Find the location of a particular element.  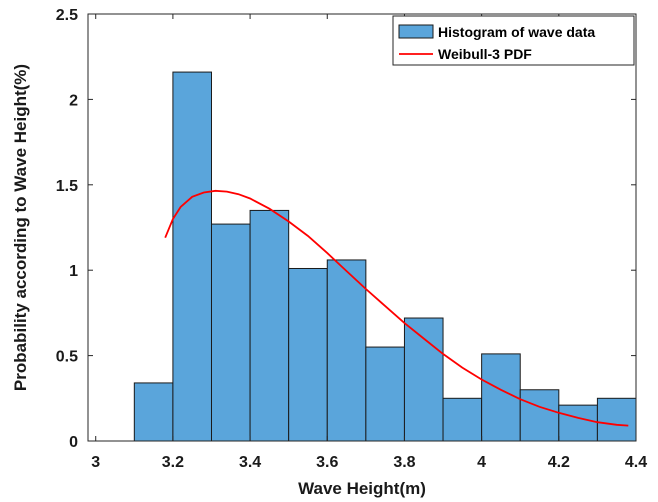

y-tick-label: 0.5 is located at coordinates (67, 357).